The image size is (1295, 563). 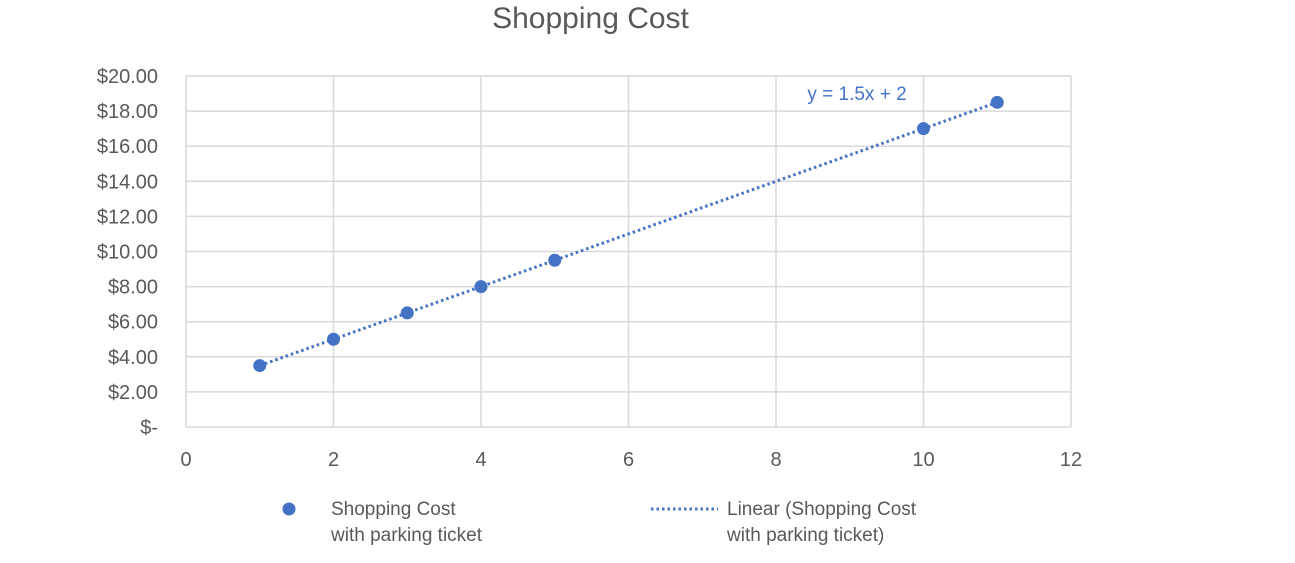 I want to click on x-tick-label: 8, so click(x=775, y=460).